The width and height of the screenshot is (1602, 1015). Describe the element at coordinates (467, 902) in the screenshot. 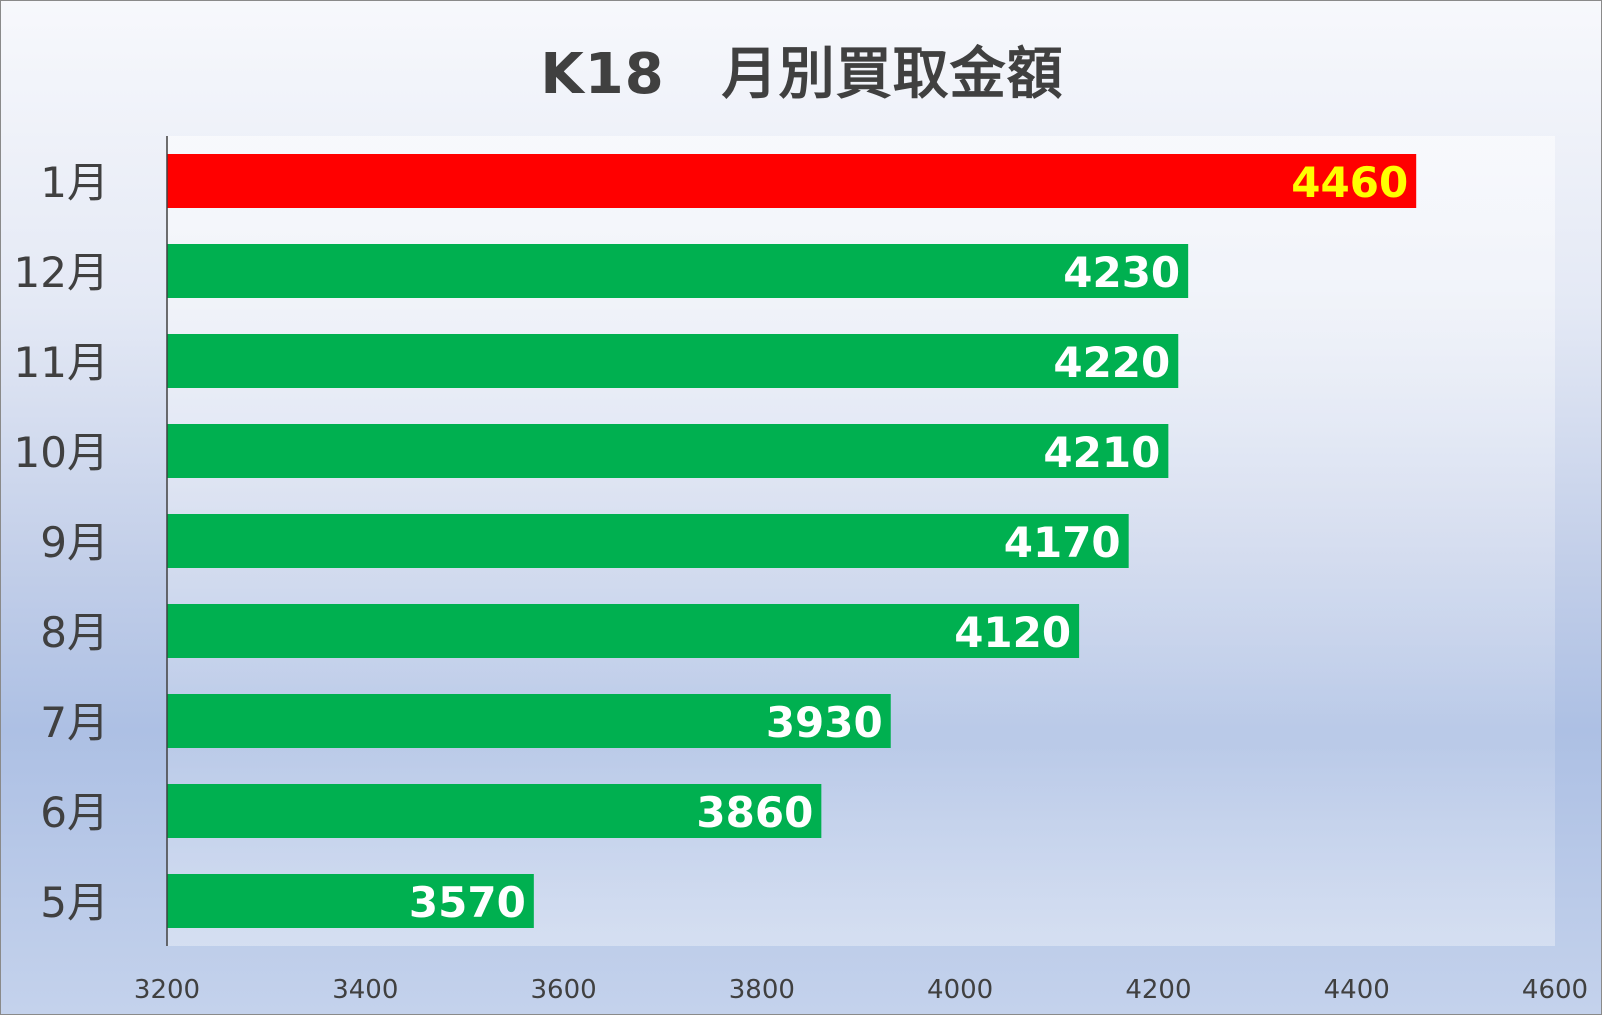

I see `data-label: 3570` at that location.